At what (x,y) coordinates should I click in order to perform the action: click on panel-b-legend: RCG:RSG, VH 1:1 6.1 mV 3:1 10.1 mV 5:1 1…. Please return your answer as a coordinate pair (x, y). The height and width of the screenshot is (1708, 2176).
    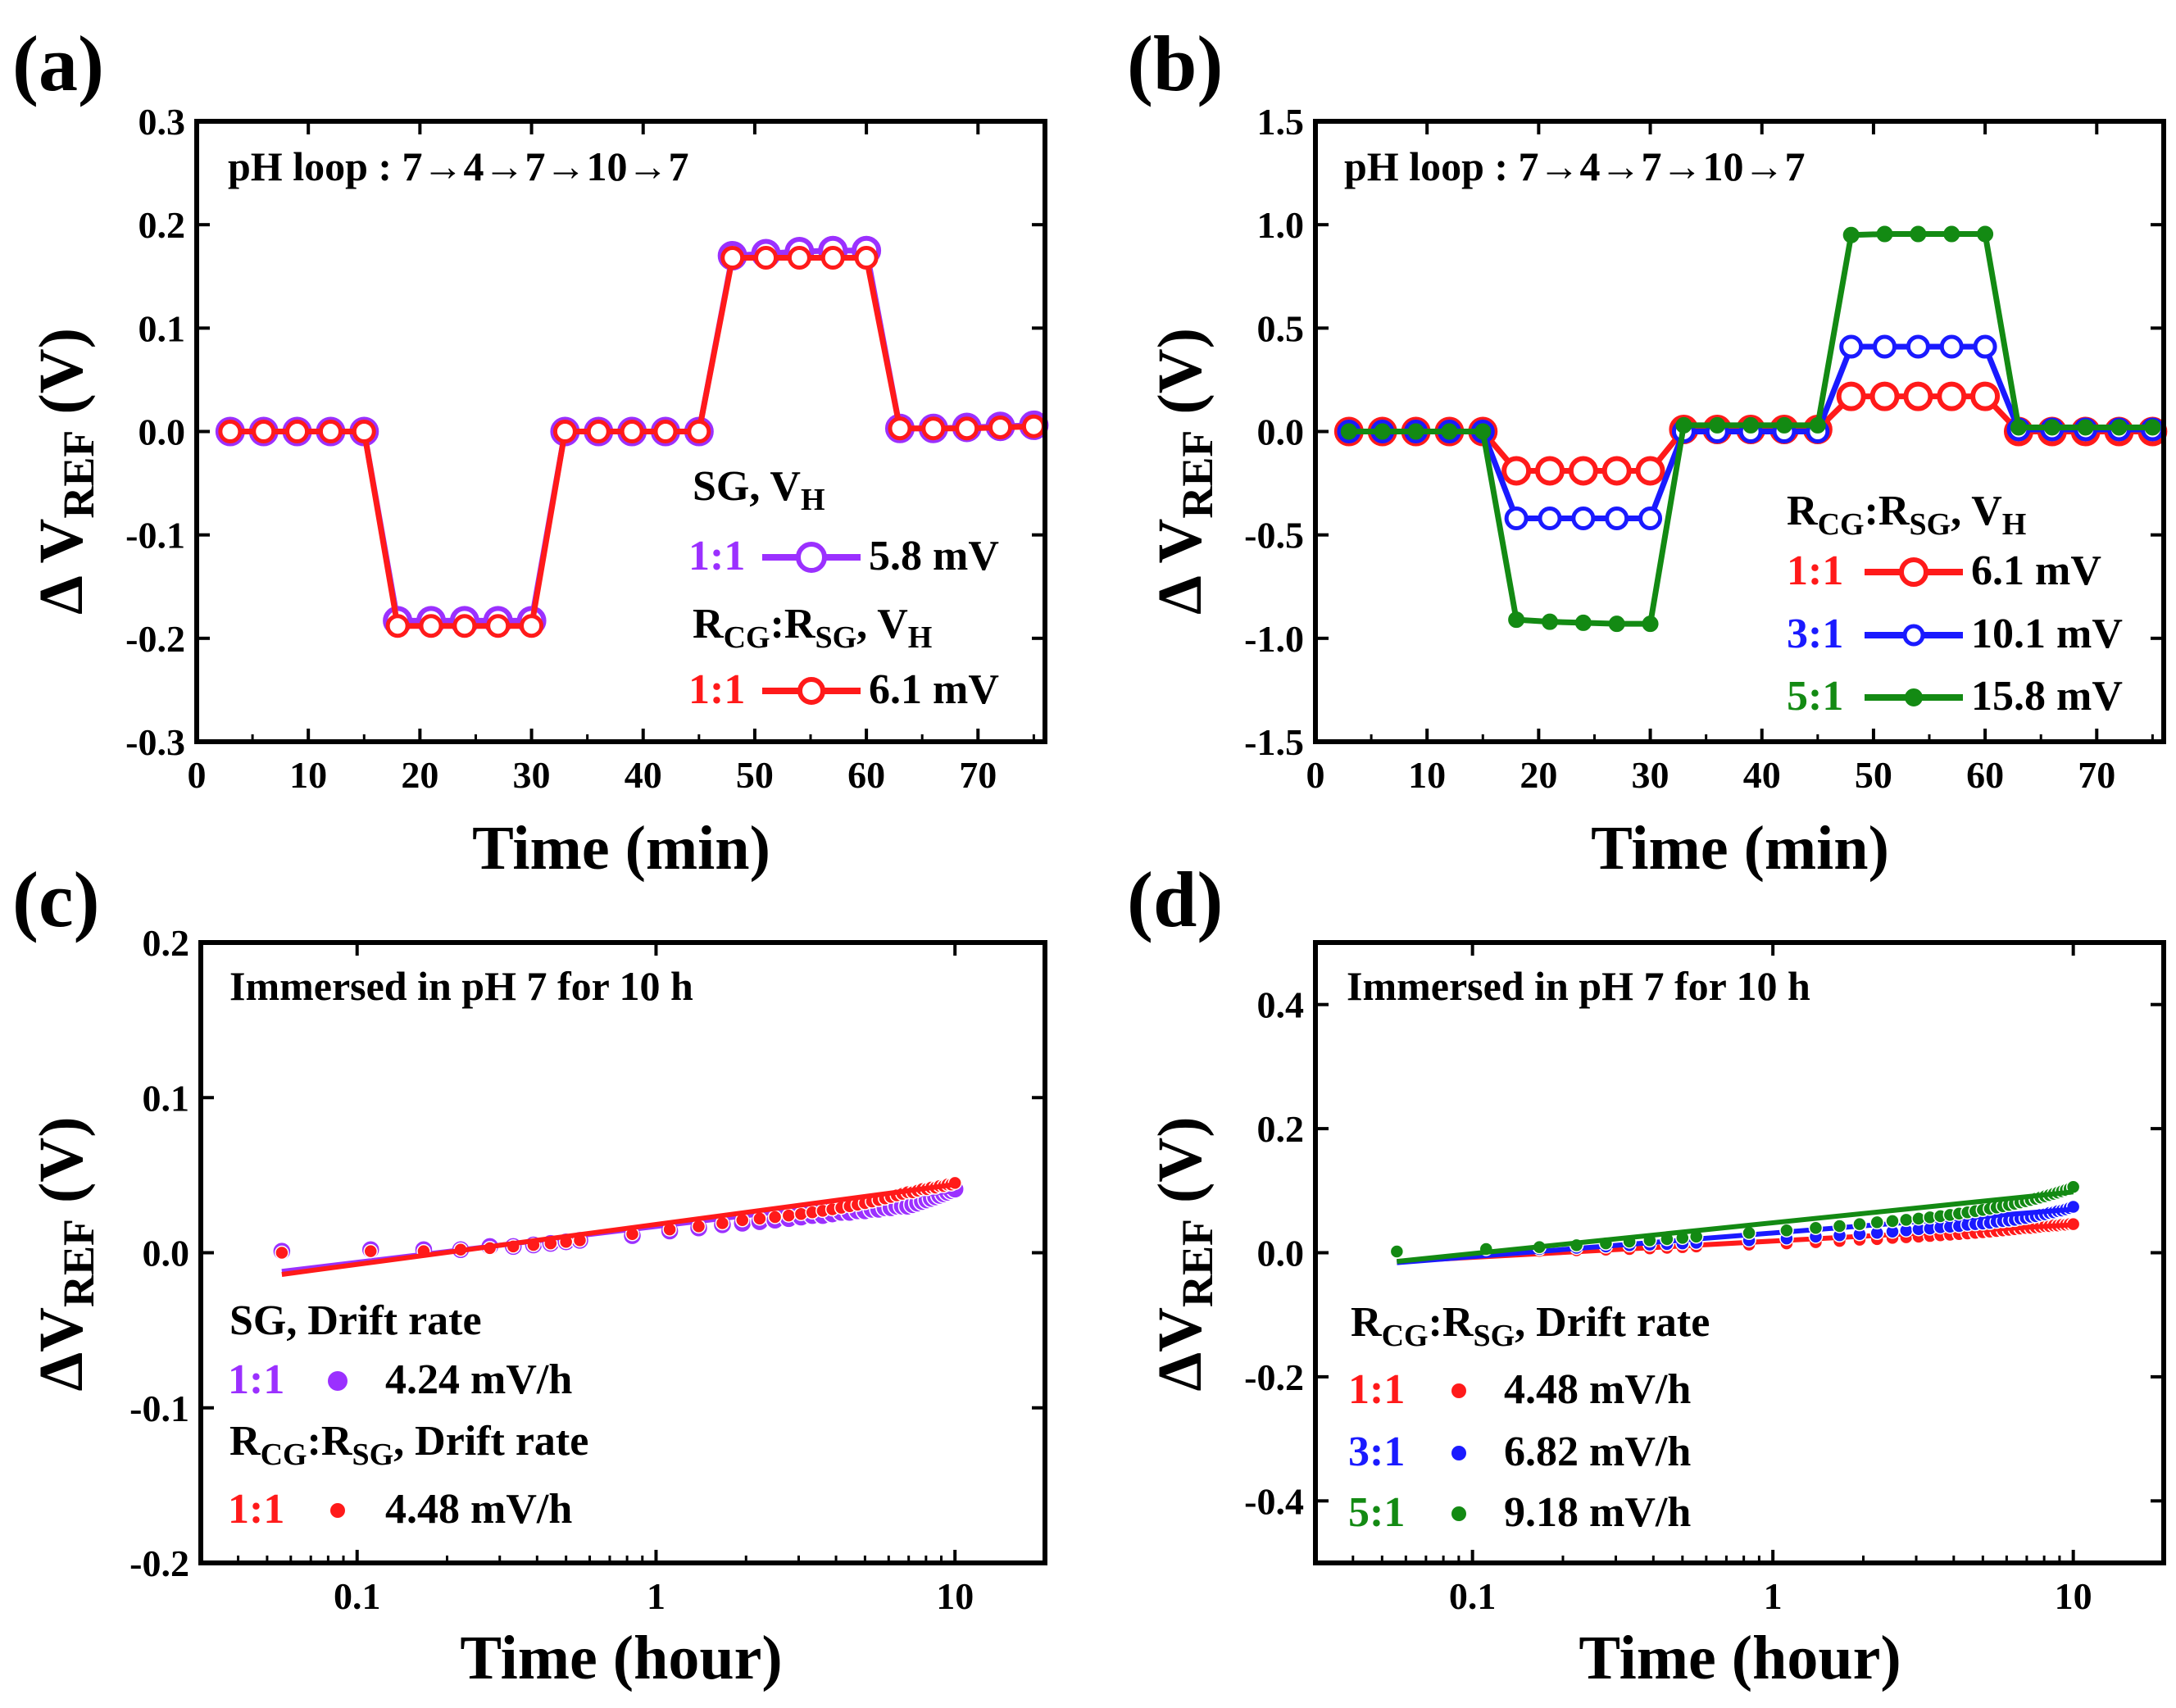
    Looking at the image, I should click on (1955, 604).